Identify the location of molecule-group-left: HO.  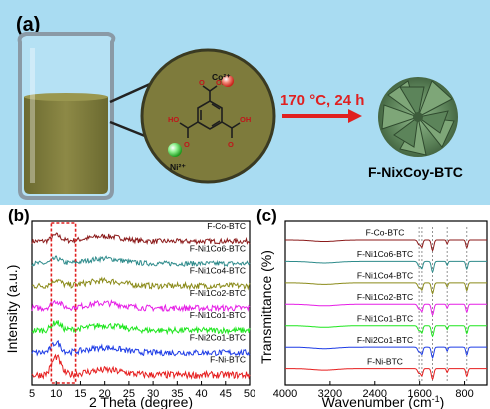
(173, 119).